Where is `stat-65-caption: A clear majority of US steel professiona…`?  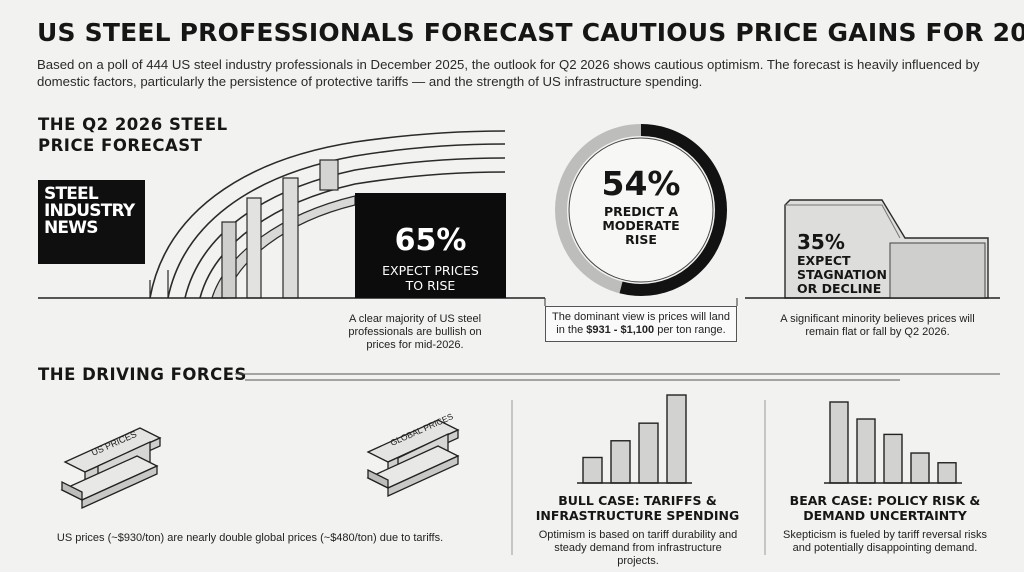
stat-65-caption: A clear majority of US steel professiona… is located at coordinates (415, 332).